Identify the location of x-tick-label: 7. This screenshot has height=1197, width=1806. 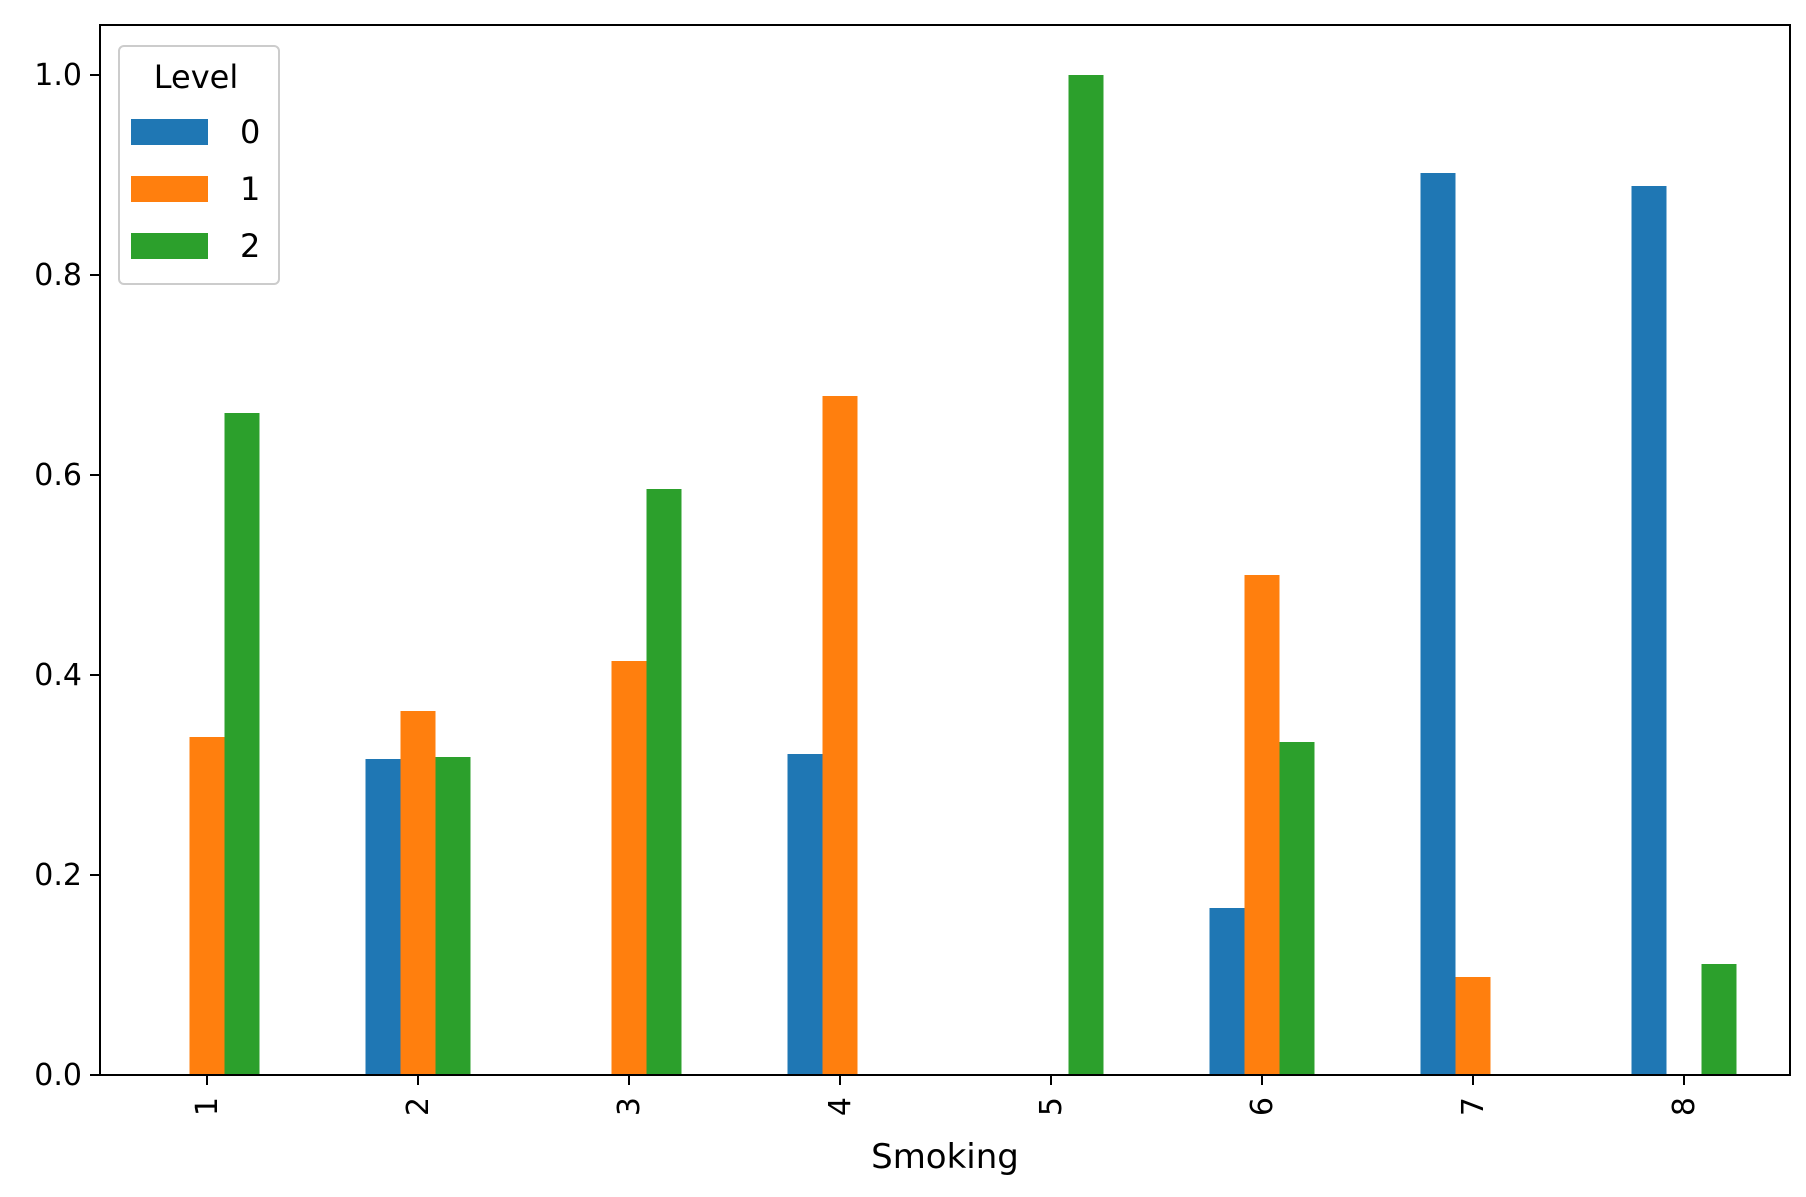
(1473, 1106).